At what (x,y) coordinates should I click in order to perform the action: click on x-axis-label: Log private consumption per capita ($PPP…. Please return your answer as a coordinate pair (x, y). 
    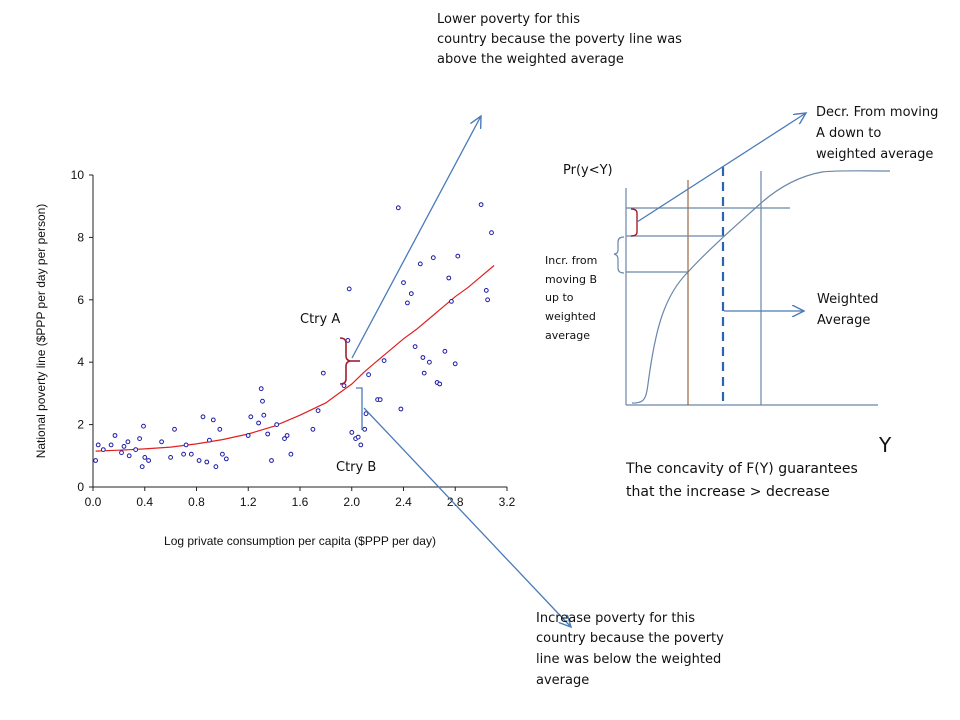
    Looking at the image, I should click on (300, 541).